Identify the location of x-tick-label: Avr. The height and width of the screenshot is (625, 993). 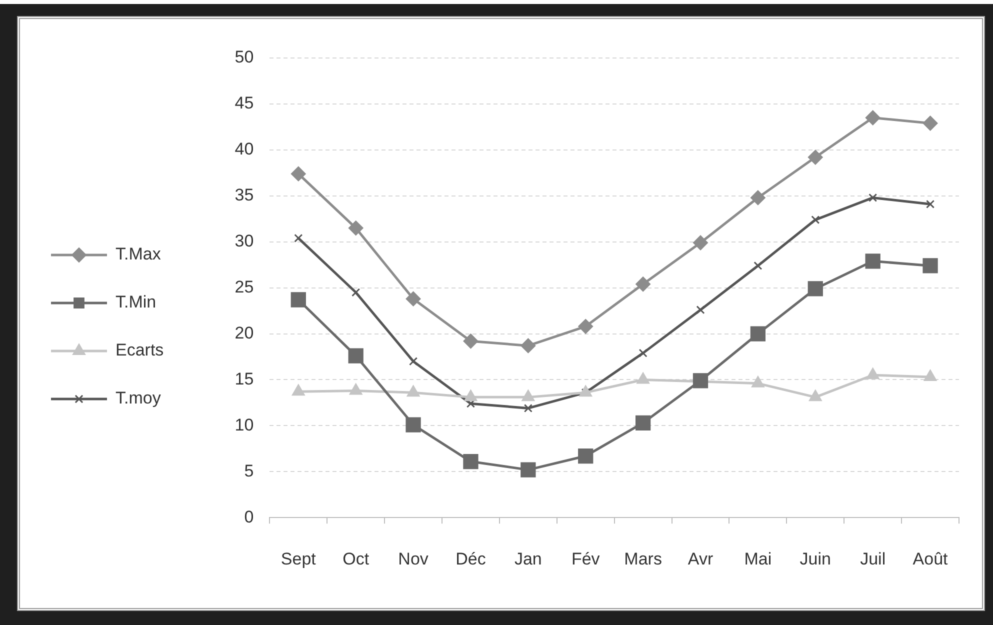
(701, 558).